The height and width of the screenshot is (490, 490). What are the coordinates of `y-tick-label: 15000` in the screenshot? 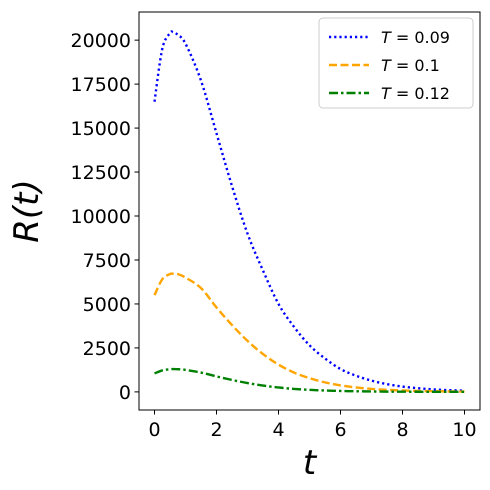 It's located at (101, 129).